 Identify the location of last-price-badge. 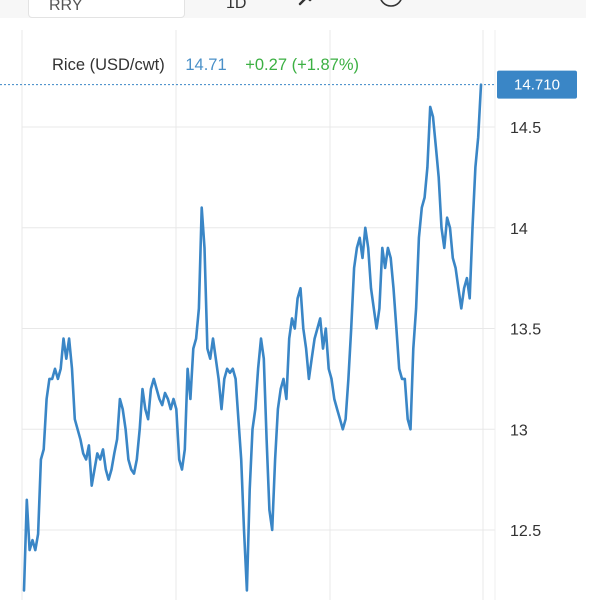
(537, 84).